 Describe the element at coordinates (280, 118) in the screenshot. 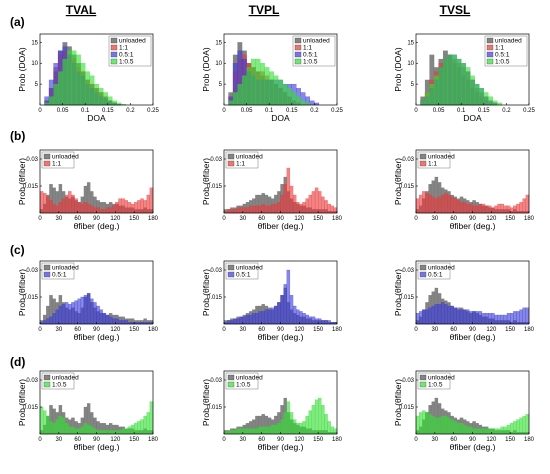

I see `x-axis-label: DOA` at that location.